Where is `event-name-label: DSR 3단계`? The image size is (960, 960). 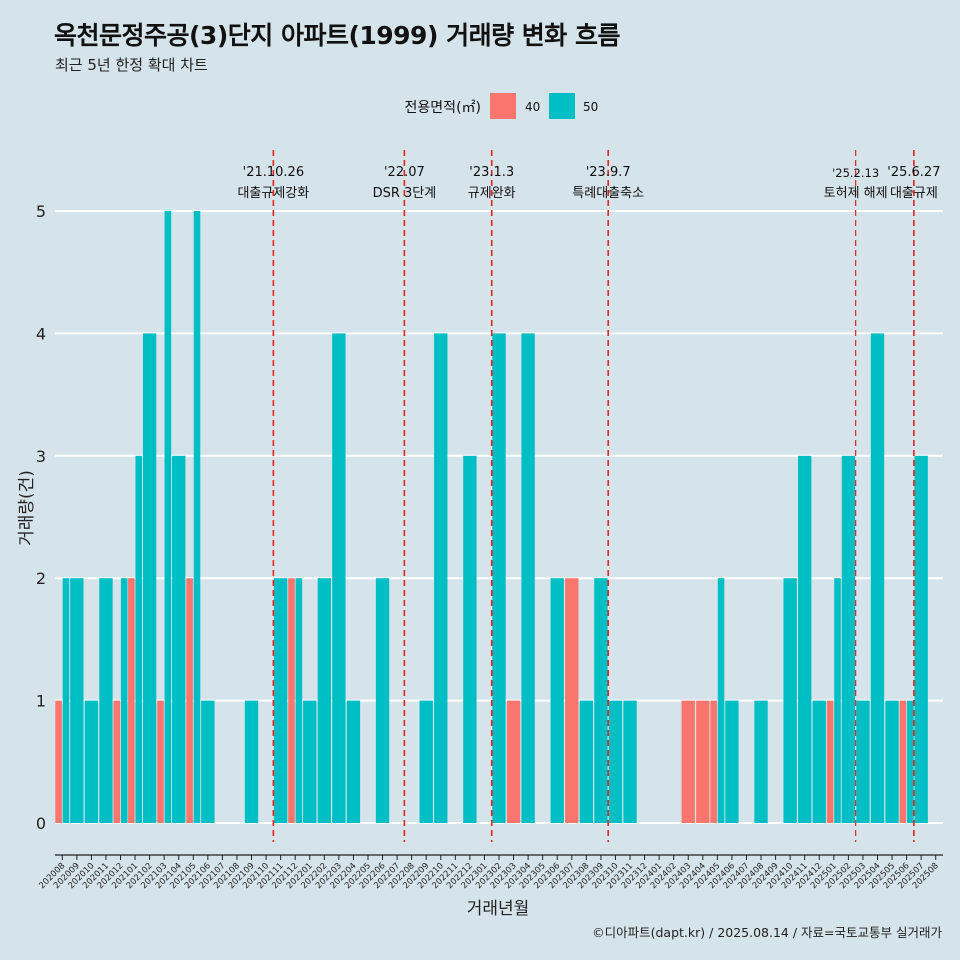
event-name-label: DSR 3단계 is located at coordinates (405, 193).